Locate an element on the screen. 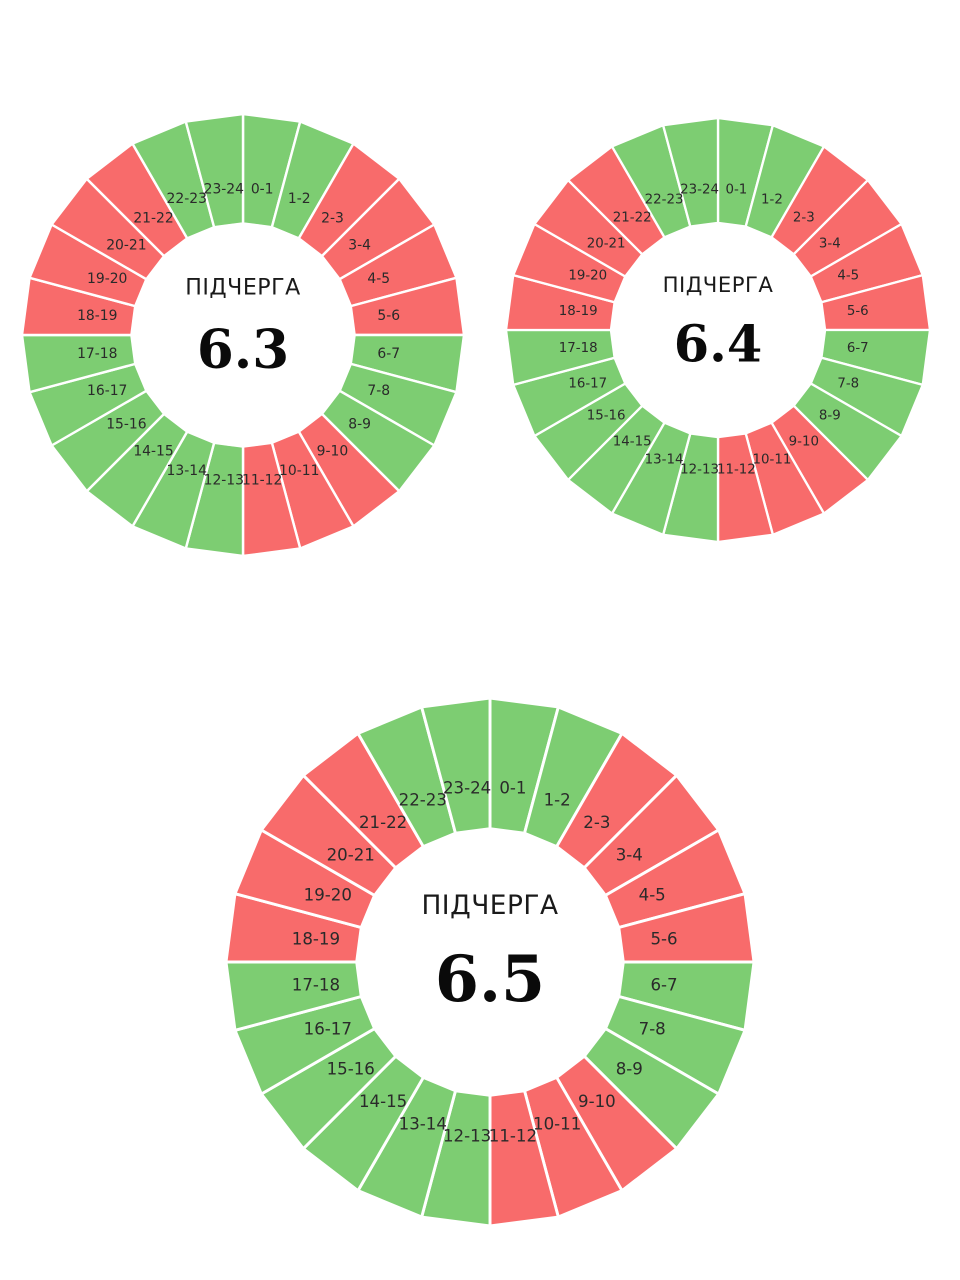 This screenshot has width=960, height=1280. subqueue-number: 6.4 is located at coordinates (718, 344).